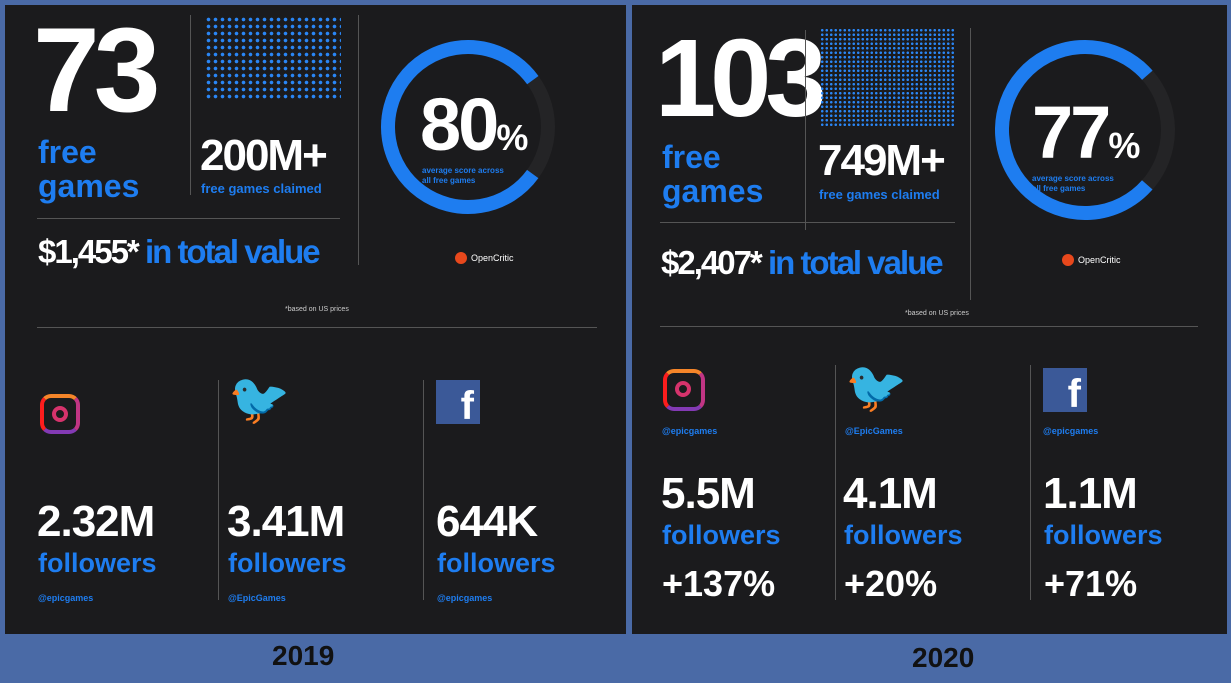 The height and width of the screenshot is (683, 1231). I want to click on followers-count: 3.41M, so click(286, 521).